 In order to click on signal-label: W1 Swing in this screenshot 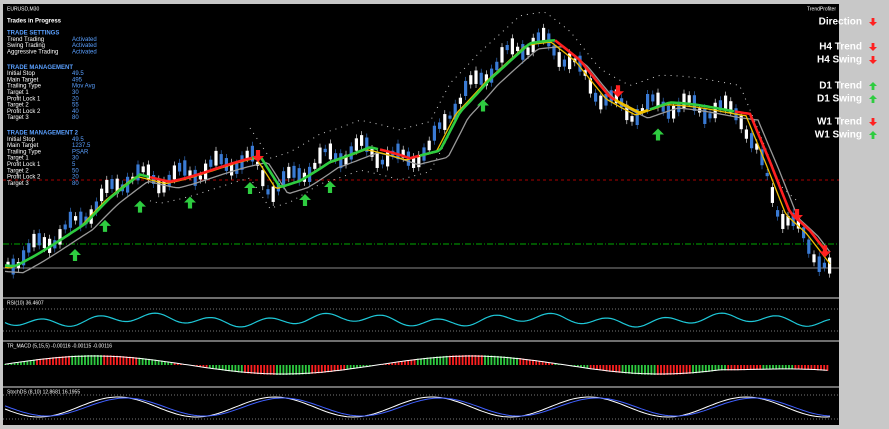, I will do `click(838, 135)`.